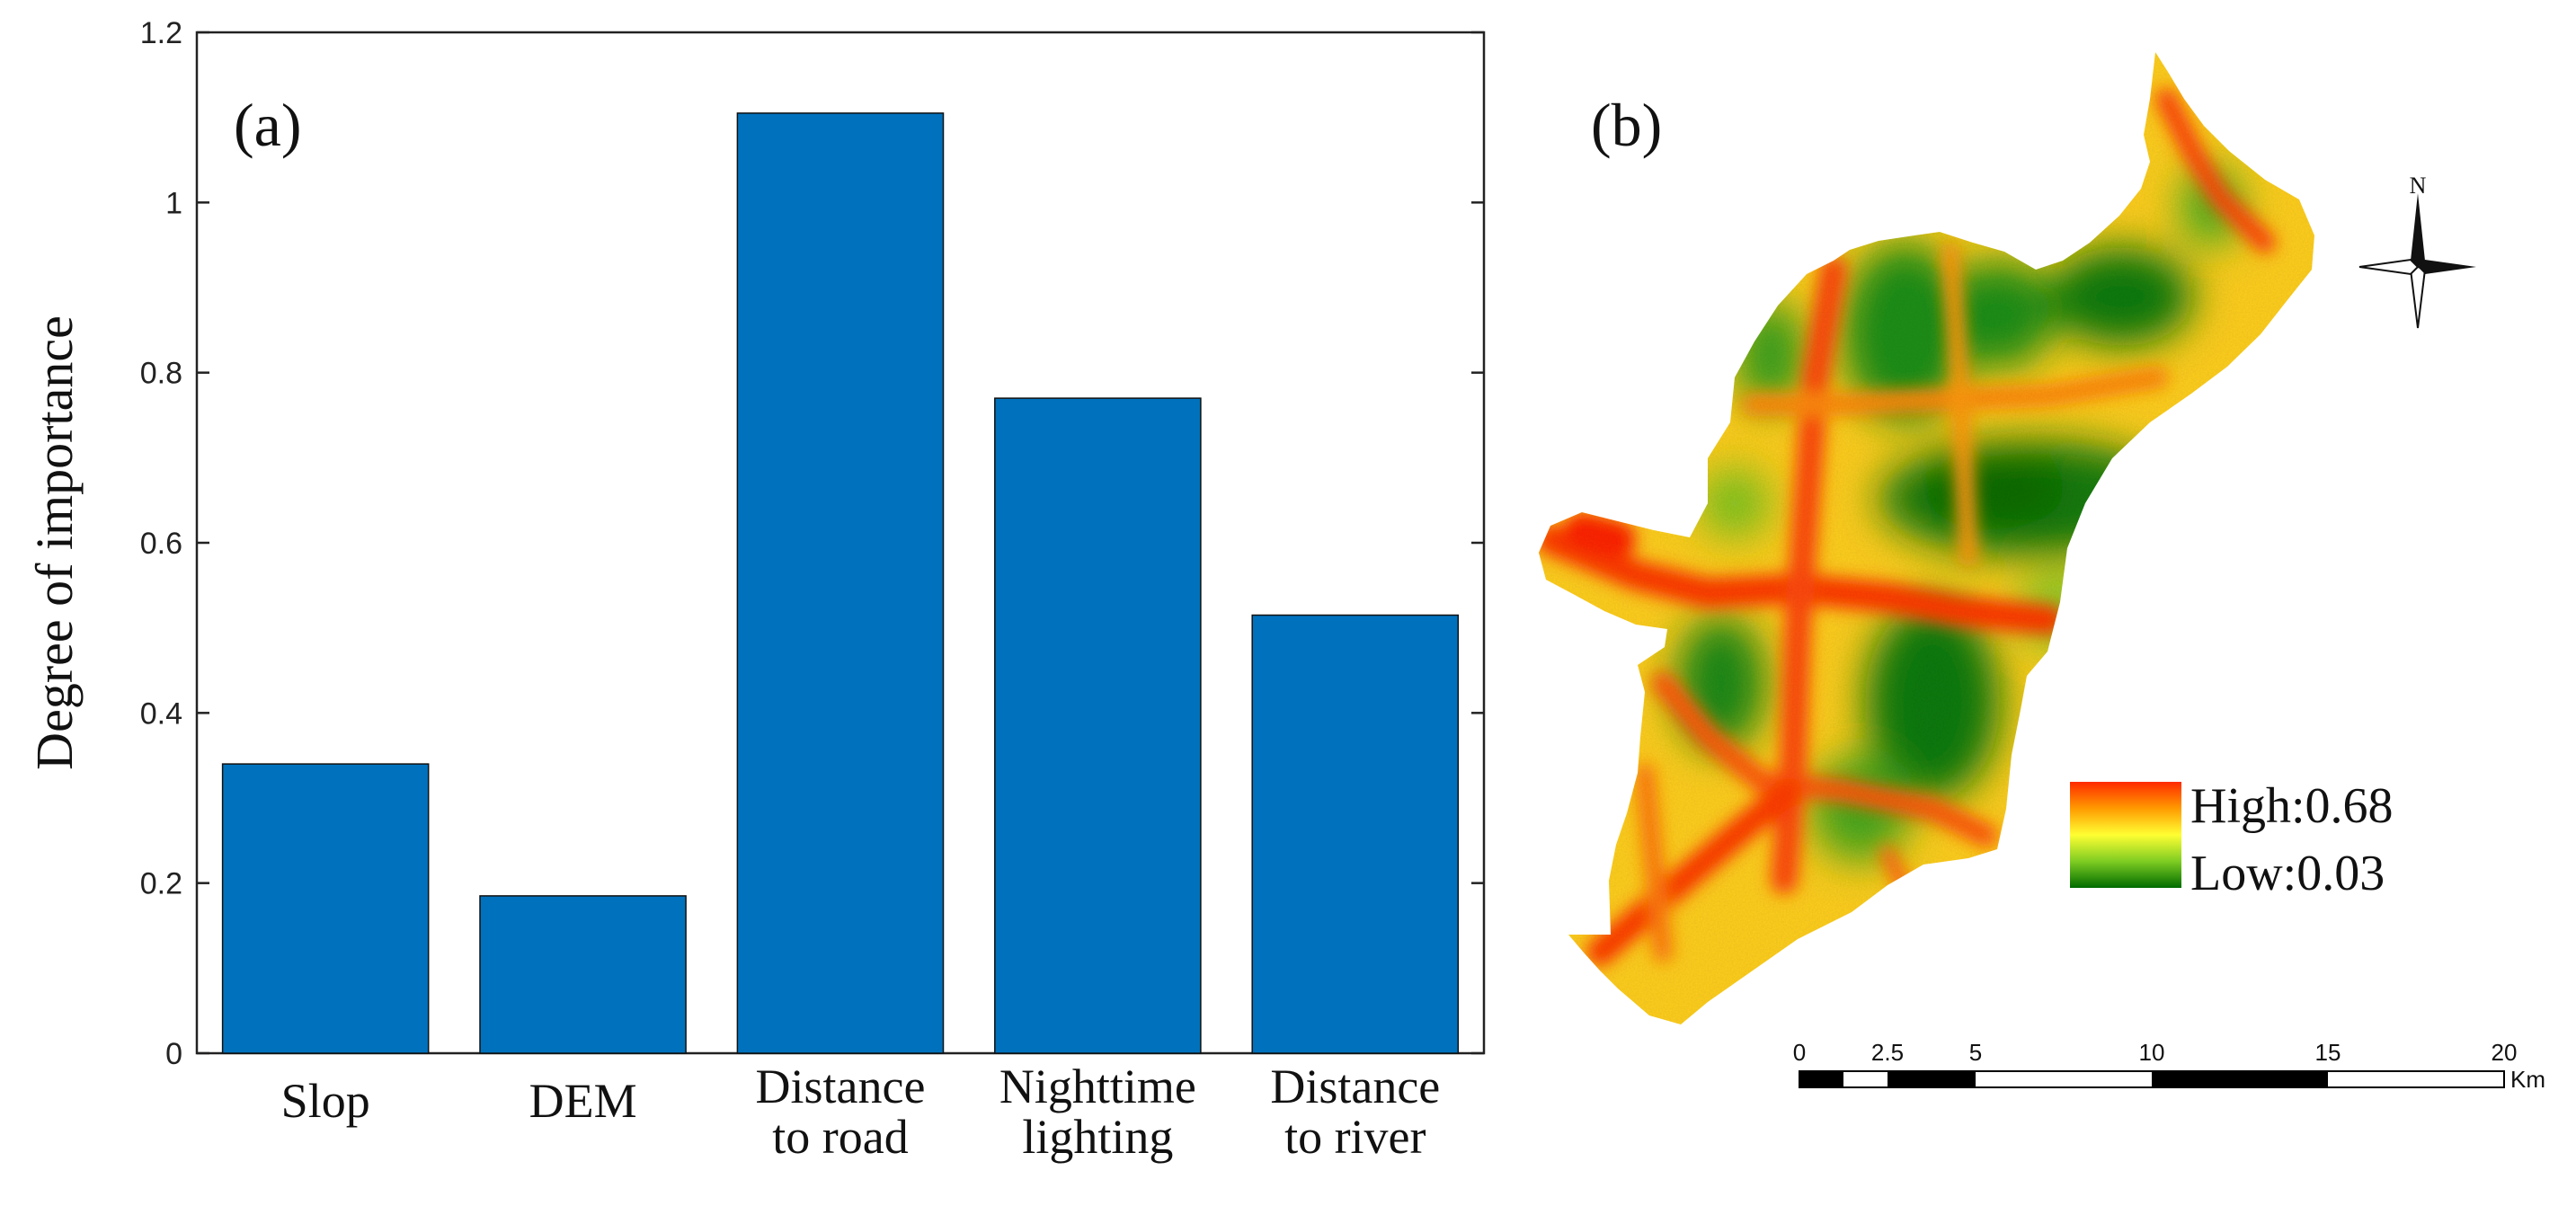  Describe the element at coordinates (161, 713) in the screenshot. I see `y-tick-label: 0.4` at that location.